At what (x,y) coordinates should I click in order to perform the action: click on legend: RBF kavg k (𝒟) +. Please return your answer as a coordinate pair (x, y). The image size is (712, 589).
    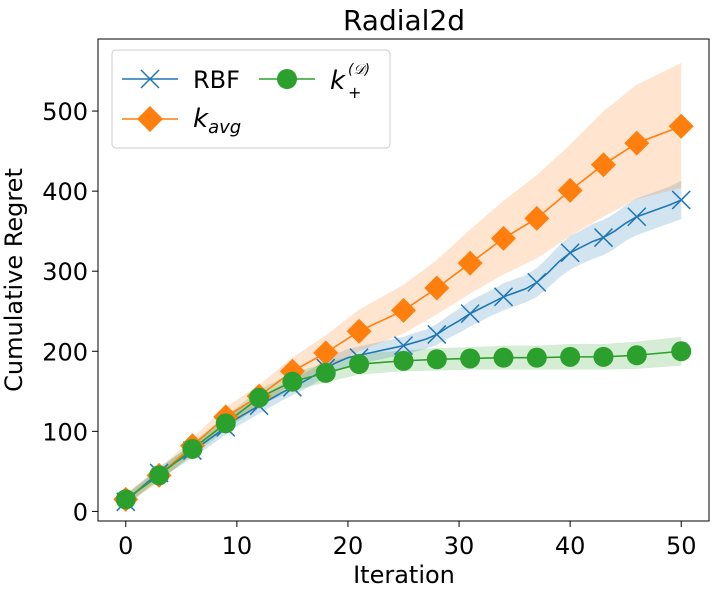
    Looking at the image, I should click on (251, 99).